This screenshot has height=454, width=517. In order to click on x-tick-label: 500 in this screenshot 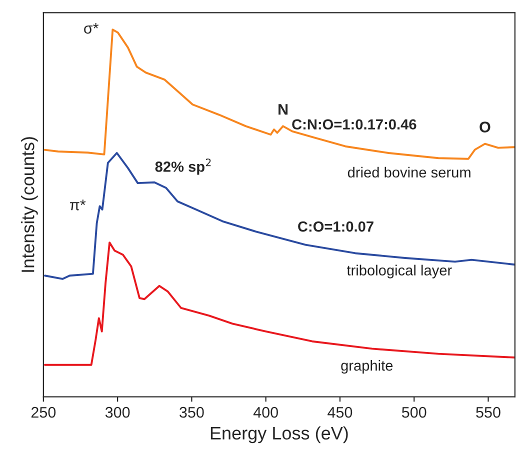, I will do `click(414, 412)`.